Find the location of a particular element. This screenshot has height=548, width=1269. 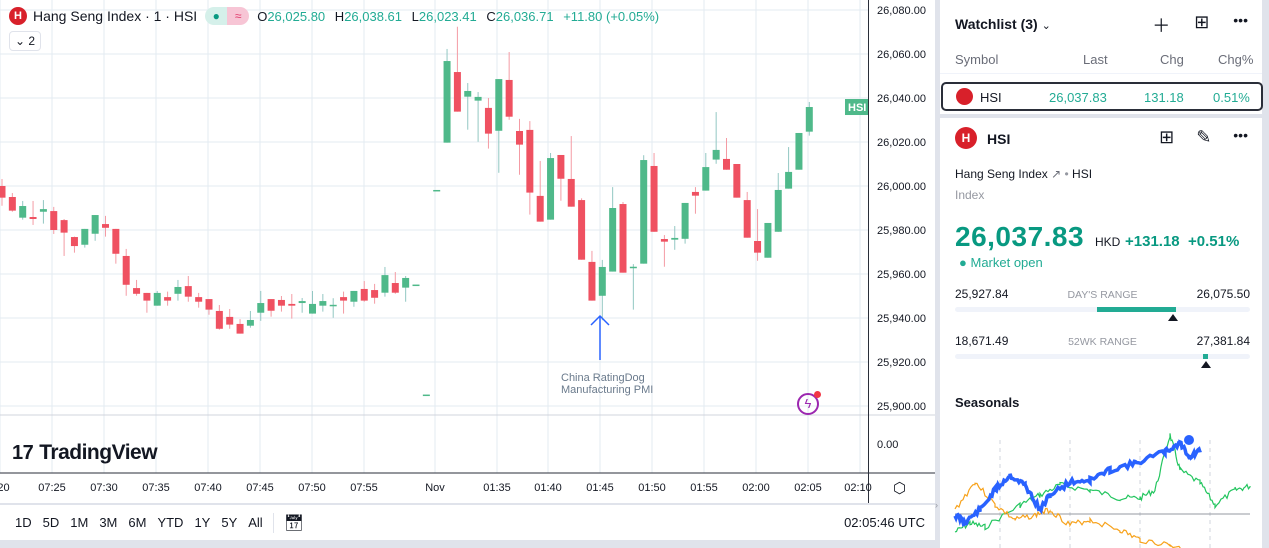

time-axis-label: 07:30 is located at coordinates (104, 488).